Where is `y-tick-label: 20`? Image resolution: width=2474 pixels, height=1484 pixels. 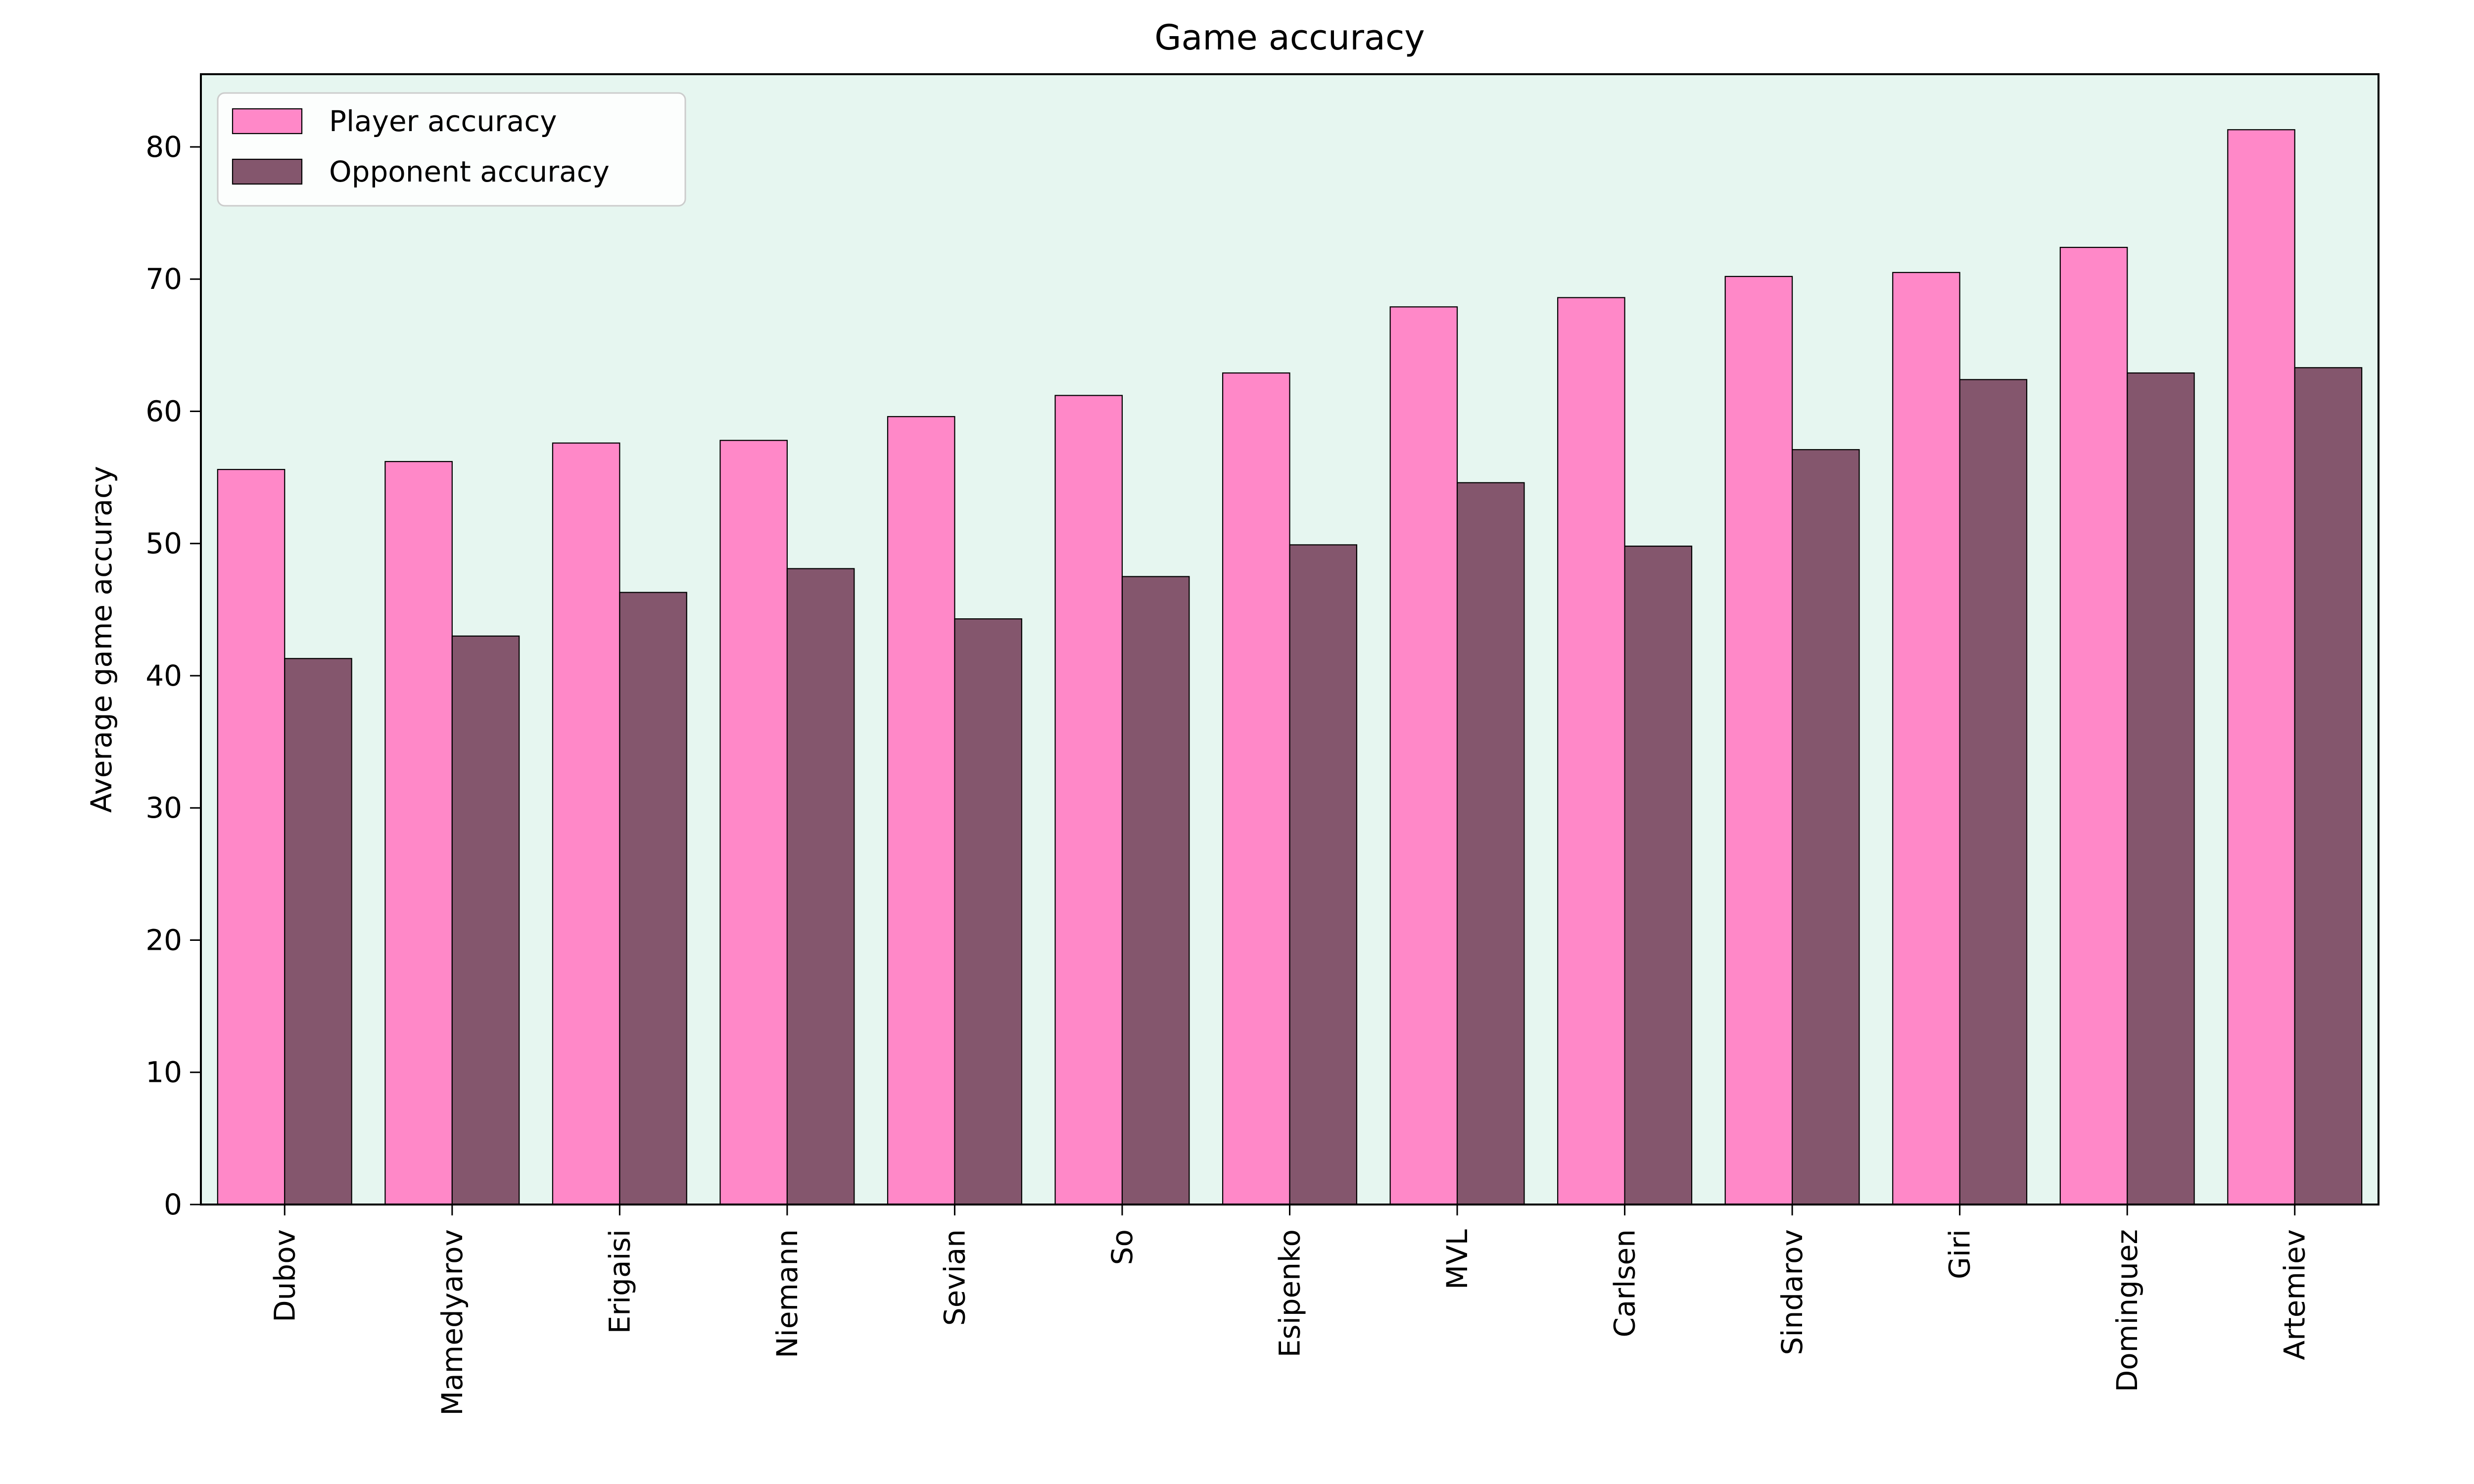 y-tick-label: 20 is located at coordinates (164, 940).